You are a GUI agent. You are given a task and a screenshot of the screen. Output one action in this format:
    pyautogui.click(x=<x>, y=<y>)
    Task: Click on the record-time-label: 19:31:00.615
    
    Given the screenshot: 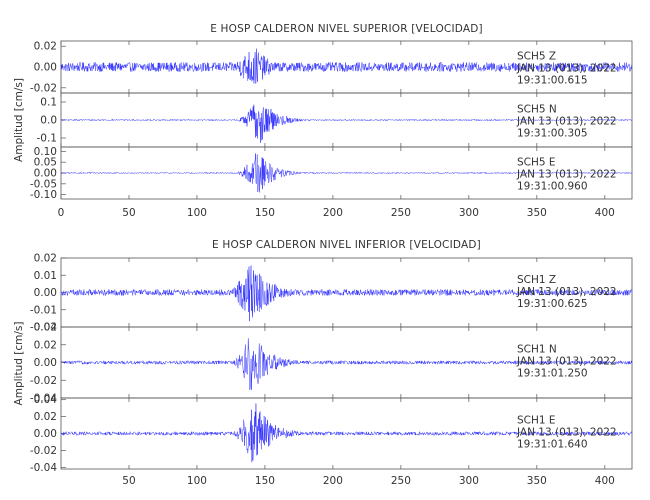 What is the action you would take?
    pyautogui.click(x=552, y=81)
    